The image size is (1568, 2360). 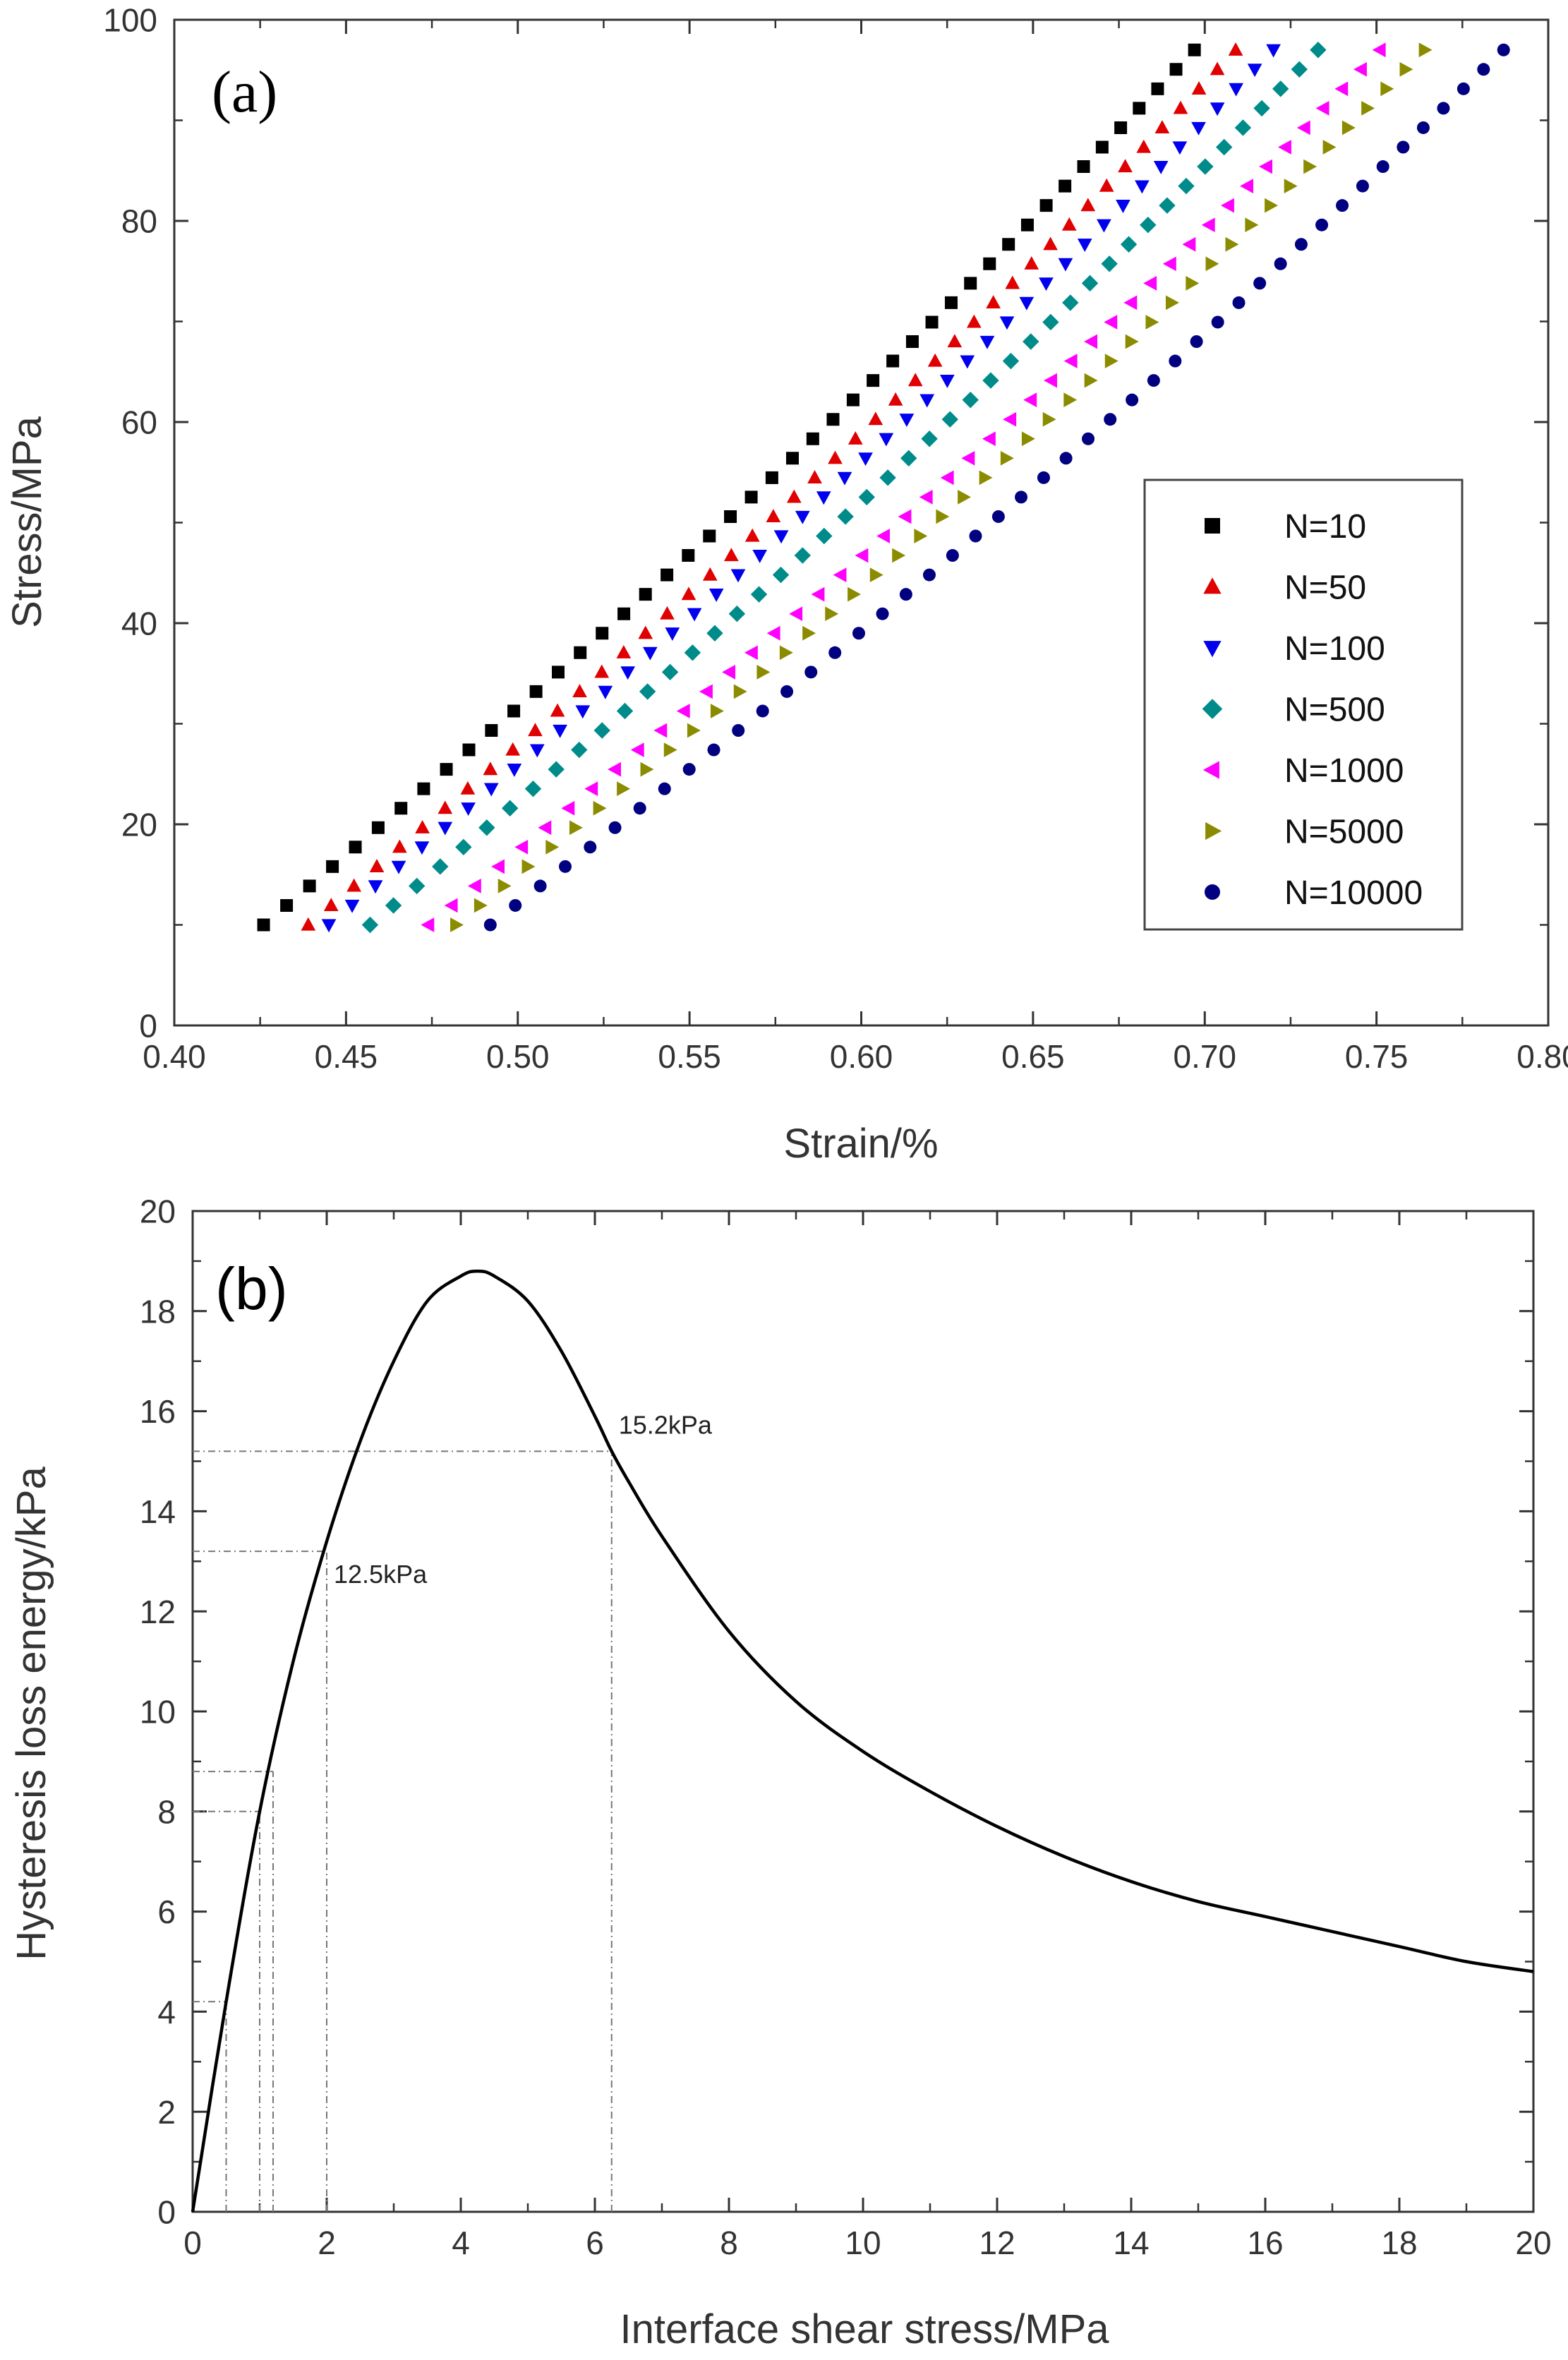 I want to click on panel-b-annotations: 12.5kPa 15.2kPa, so click(x=524, y=1499).